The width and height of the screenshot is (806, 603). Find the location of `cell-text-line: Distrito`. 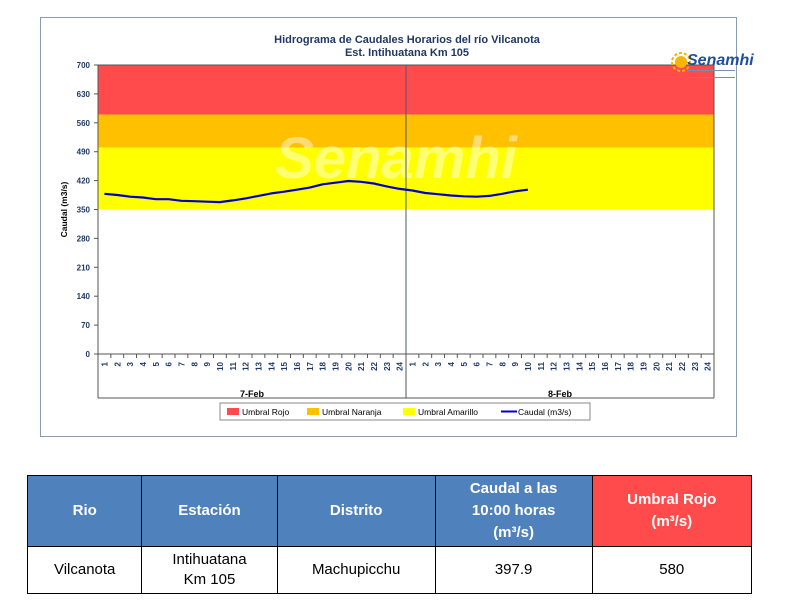

cell-text-line: Distrito is located at coordinates (356, 510).